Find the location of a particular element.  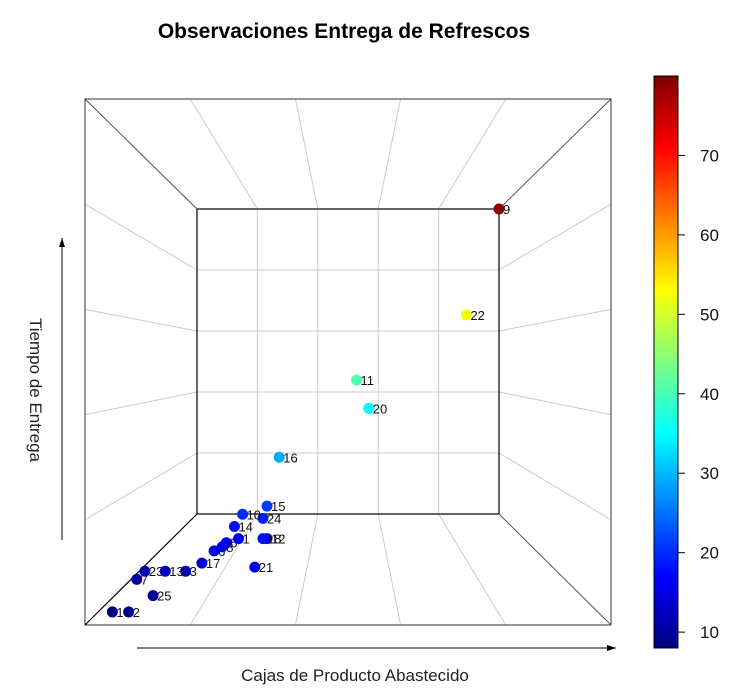

point-label: 18 is located at coordinates (274, 539).